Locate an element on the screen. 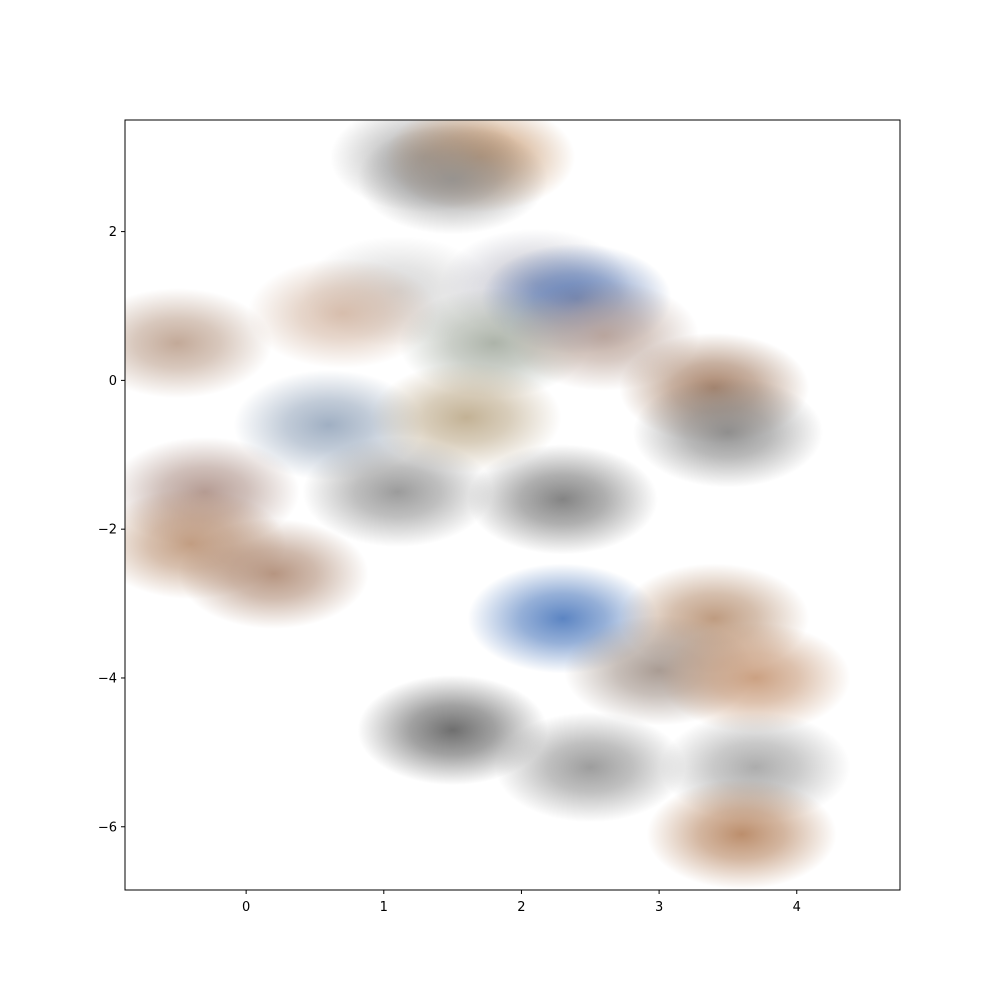  x-tick-label: 0 is located at coordinates (246, 907).